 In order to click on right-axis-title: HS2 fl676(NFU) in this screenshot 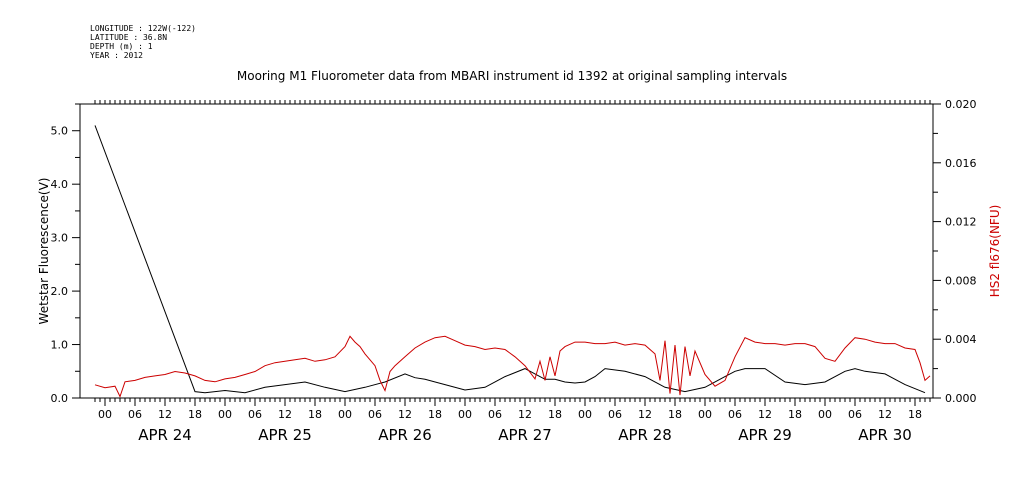, I will do `click(995, 251)`.